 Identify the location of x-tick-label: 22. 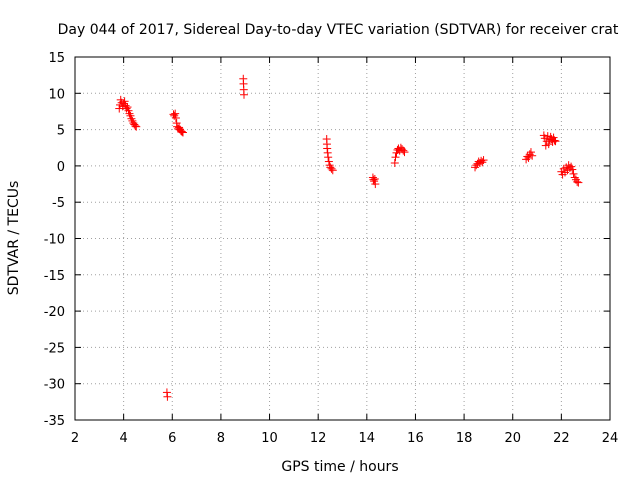
(561, 438).